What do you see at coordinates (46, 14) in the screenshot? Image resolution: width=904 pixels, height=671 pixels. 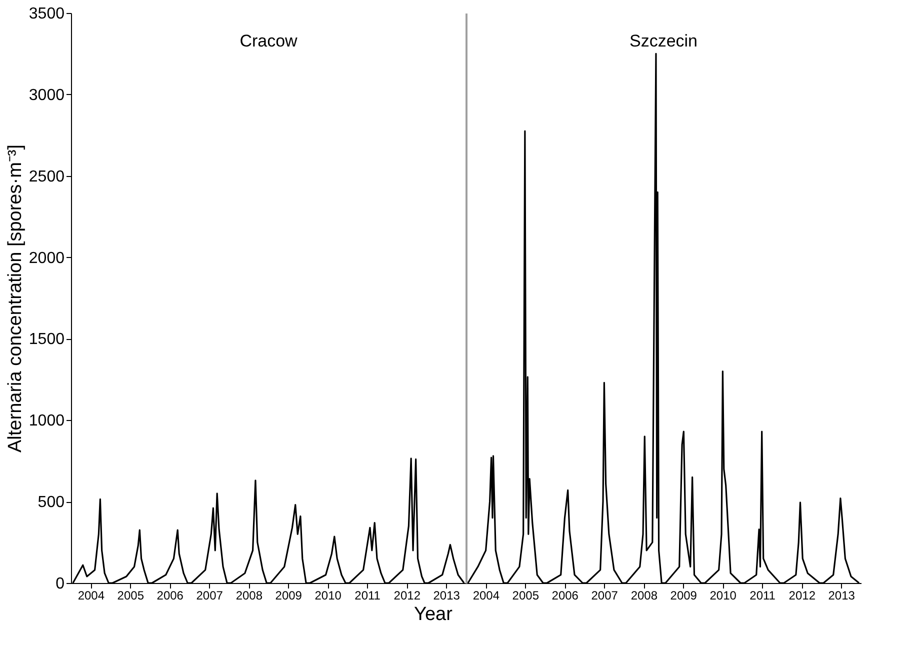 I see `y-tick-label: 3500` at bounding box center [46, 14].